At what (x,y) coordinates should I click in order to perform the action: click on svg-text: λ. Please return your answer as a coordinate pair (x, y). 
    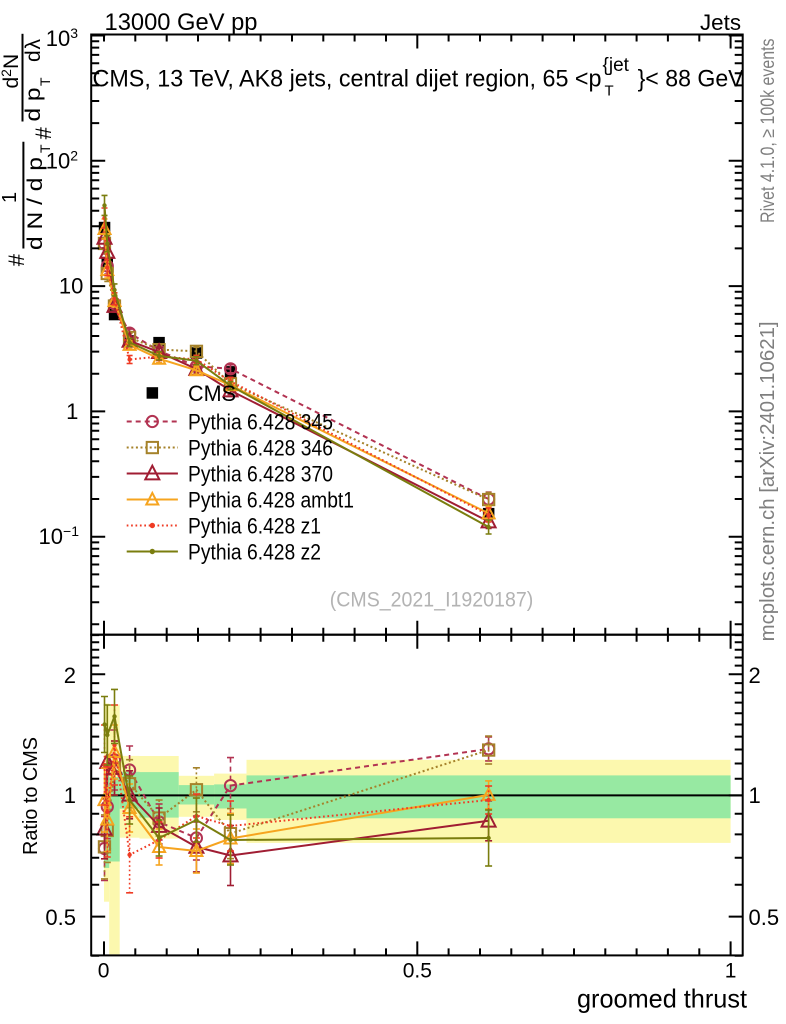
    Looking at the image, I should click on (33, 44).